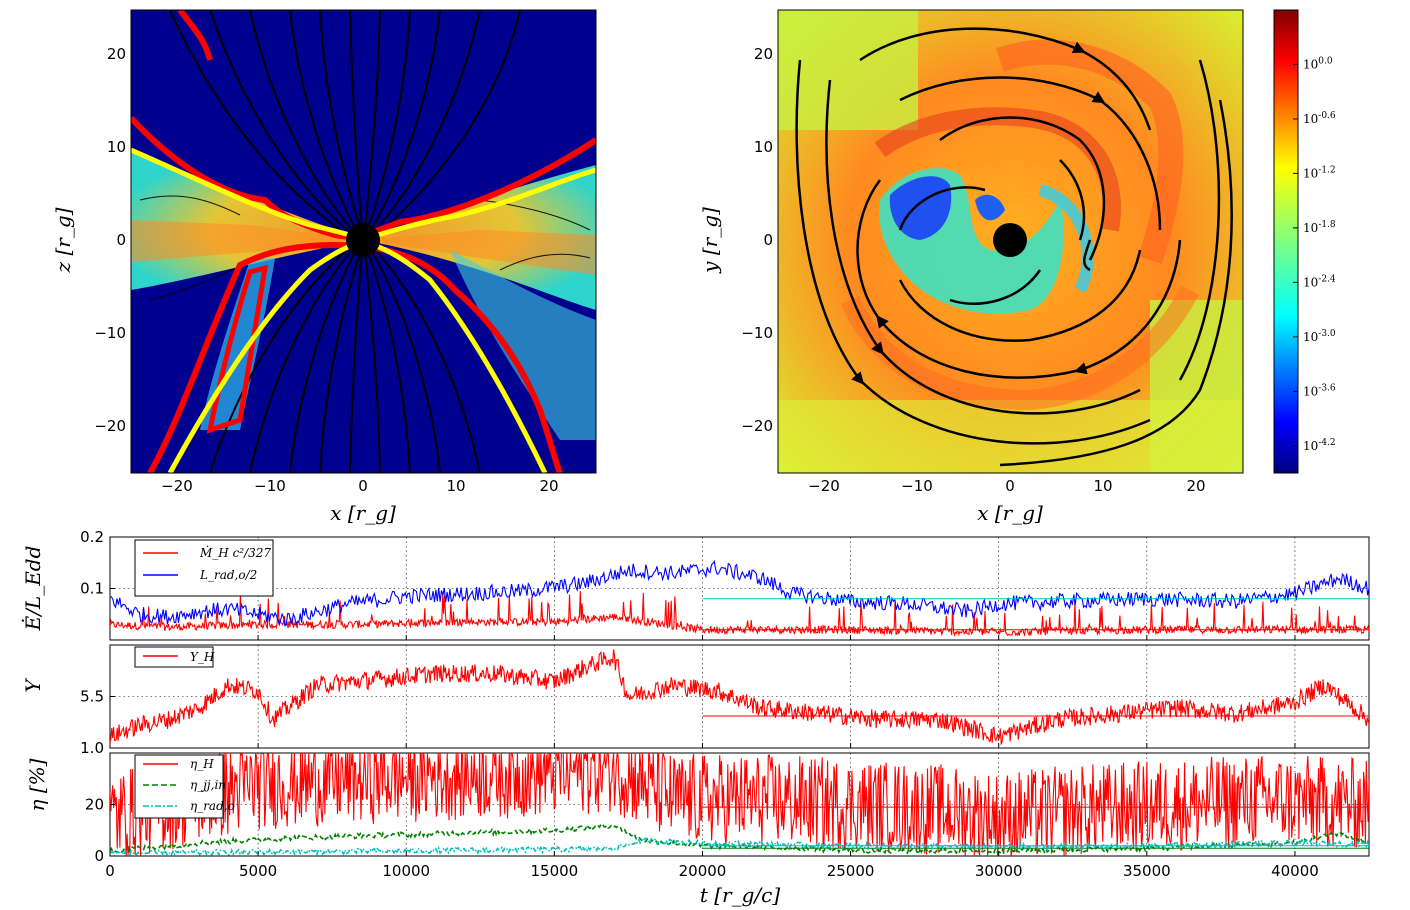 The width and height of the screenshot is (1410, 910). What do you see at coordinates (184, 786) in the screenshot?
I see `efficiency-legend: η_H η_jj,in η_rad,o` at bounding box center [184, 786].